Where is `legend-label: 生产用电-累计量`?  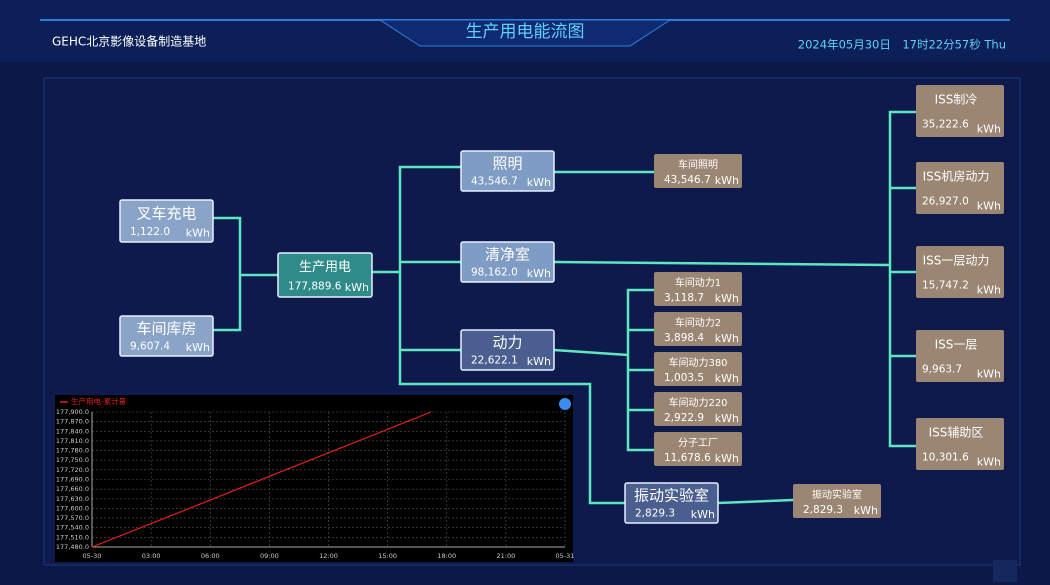
legend-label: 生产用电-累计量 is located at coordinates (99, 401).